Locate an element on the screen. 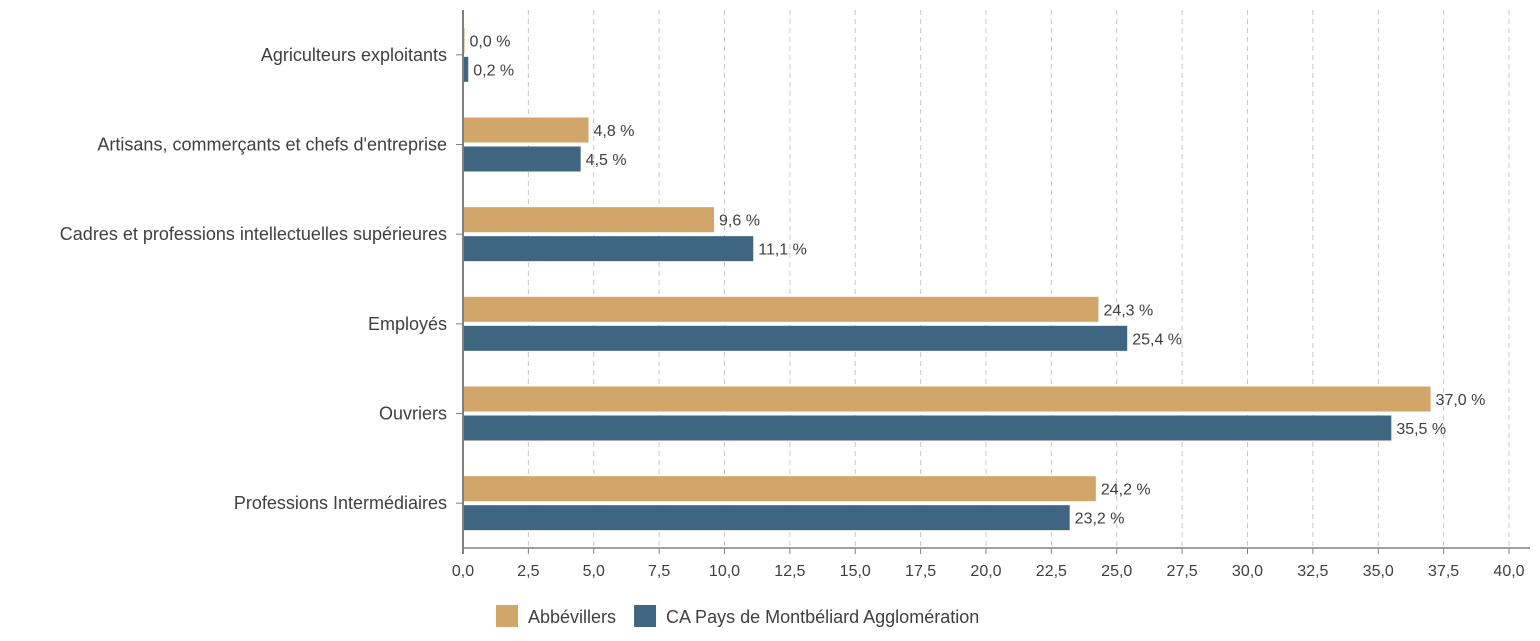 Image resolution: width=1540 pixels, height=641 pixels. data-label: 23,2 % is located at coordinates (1100, 519).